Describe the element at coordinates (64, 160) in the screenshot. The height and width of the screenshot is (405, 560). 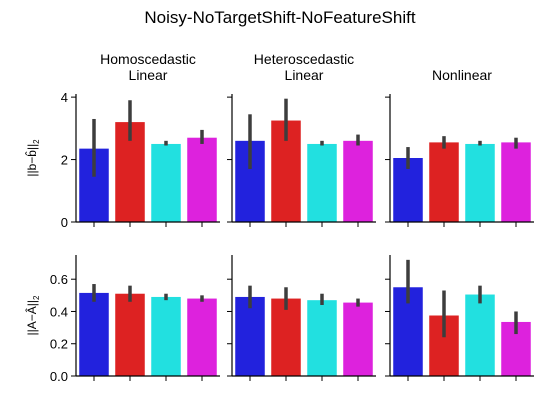
I see `y-tick-label: 2` at that location.